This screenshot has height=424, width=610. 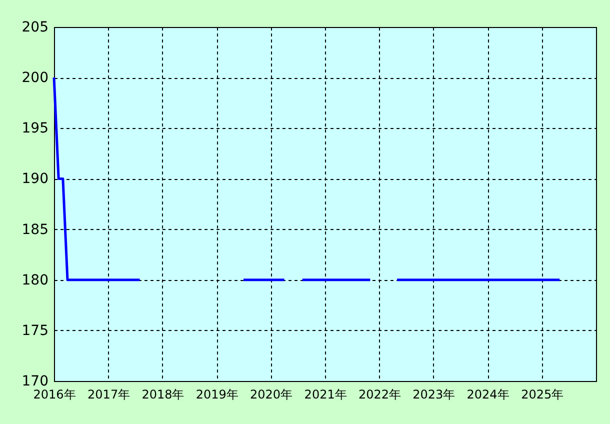 I want to click on x-tick-label: 2018年, so click(x=163, y=395).